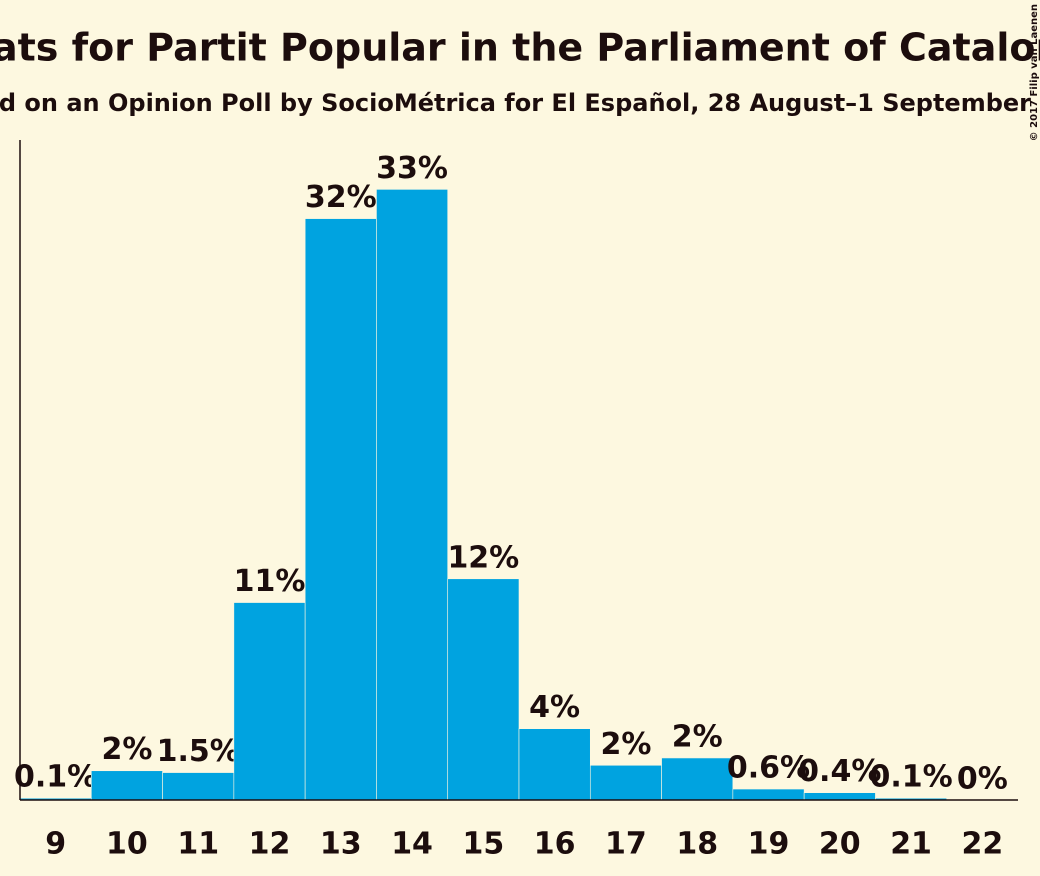 The width and height of the screenshot is (1040, 876). Describe the element at coordinates (769, 844) in the screenshot. I see `x-tick-label: 19` at that location.